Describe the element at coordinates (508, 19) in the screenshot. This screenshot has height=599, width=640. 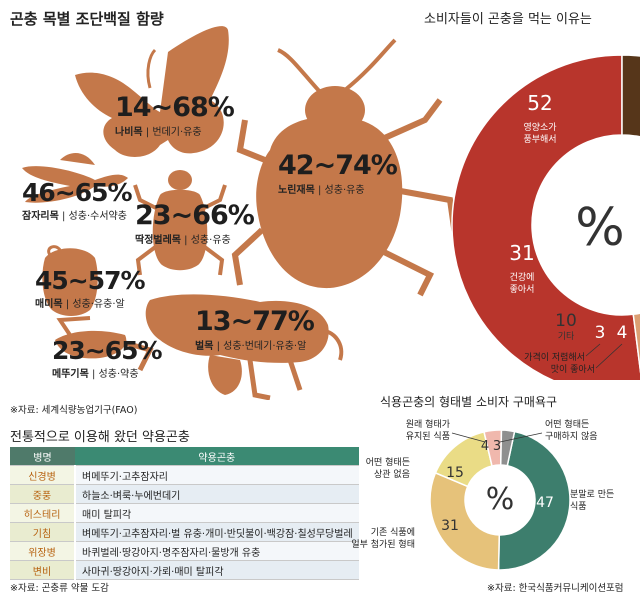
I see `reasons-chart-title: 소비자들이 곤충을 먹는 이유는` at that location.